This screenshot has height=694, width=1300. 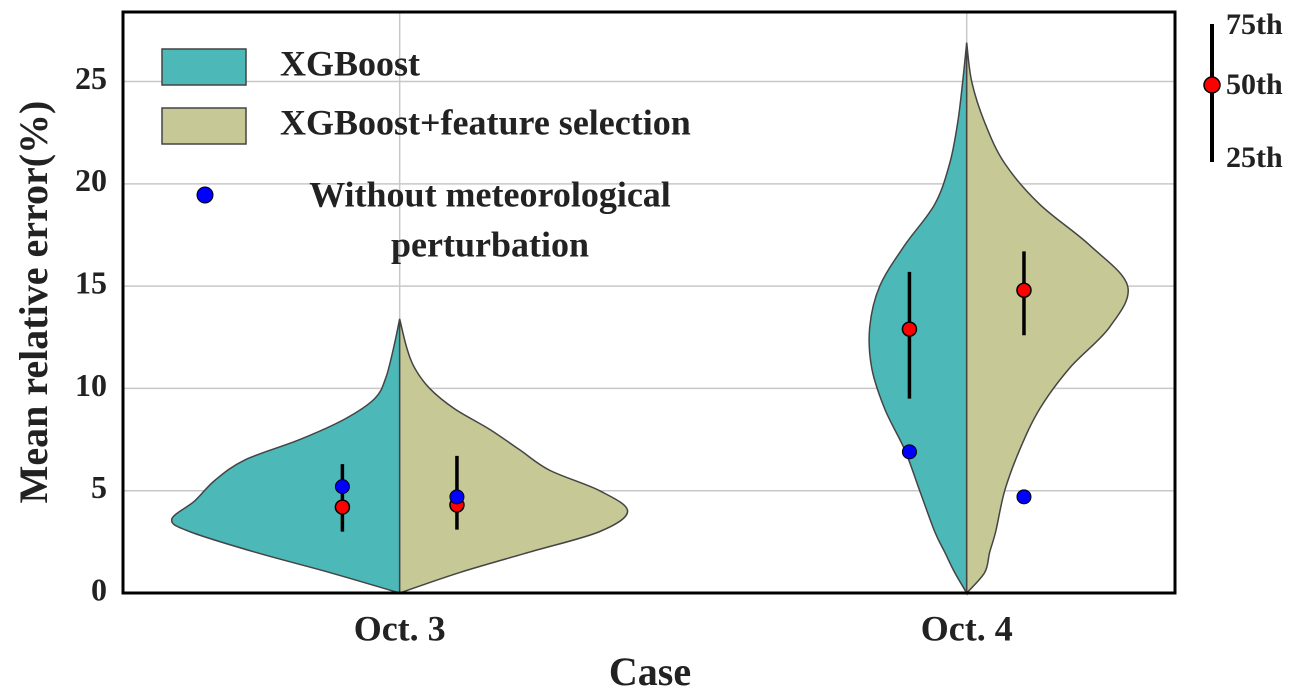 I want to click on key-label: 25th, so click(x=1254, y=157).